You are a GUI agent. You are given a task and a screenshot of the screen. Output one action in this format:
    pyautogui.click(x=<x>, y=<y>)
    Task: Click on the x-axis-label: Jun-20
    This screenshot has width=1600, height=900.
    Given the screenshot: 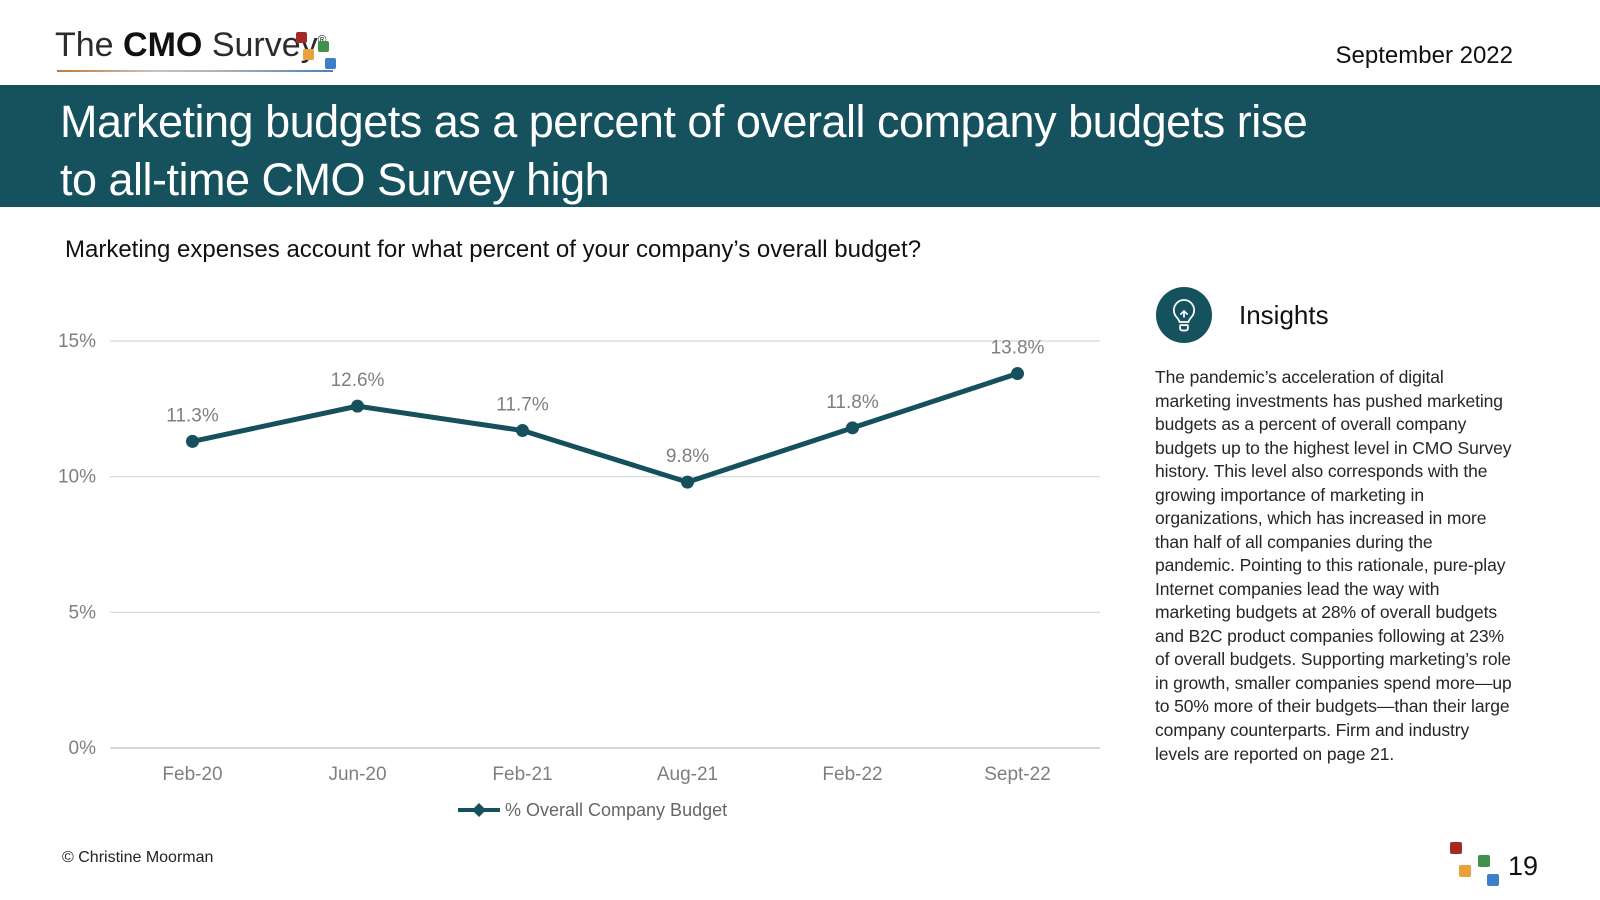 What is the action you would take?
    pyautogui.click(x=357, y=774)
    